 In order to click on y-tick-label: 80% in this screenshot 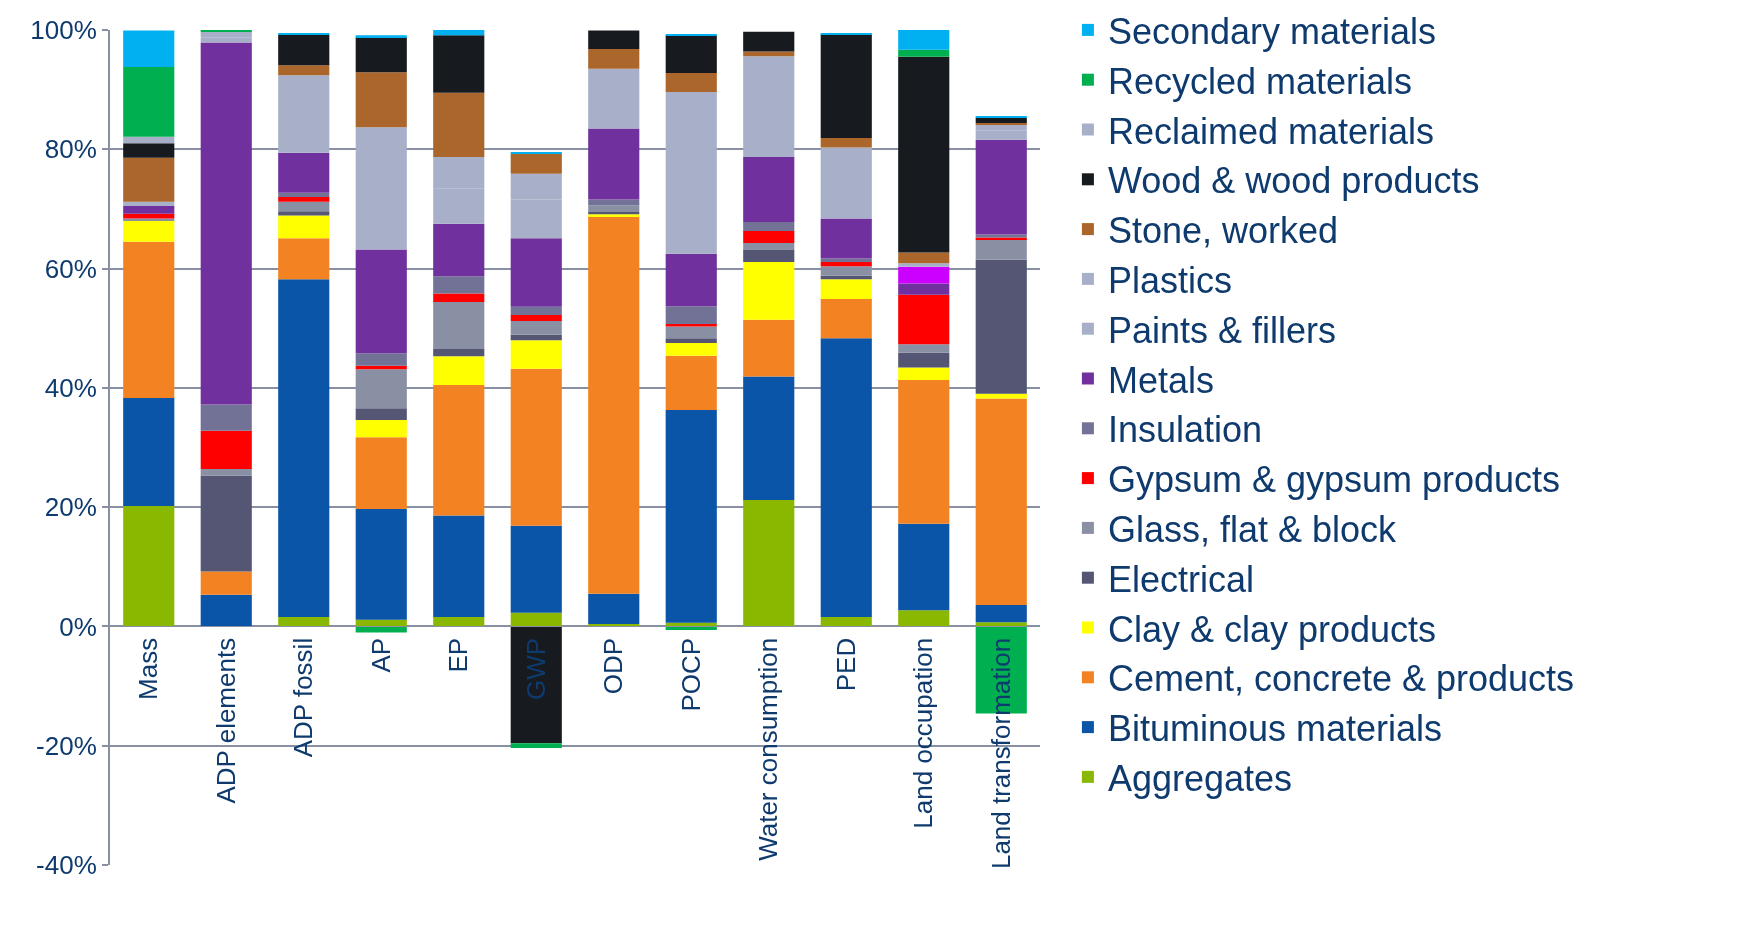, I will do `click(70, 149)`.